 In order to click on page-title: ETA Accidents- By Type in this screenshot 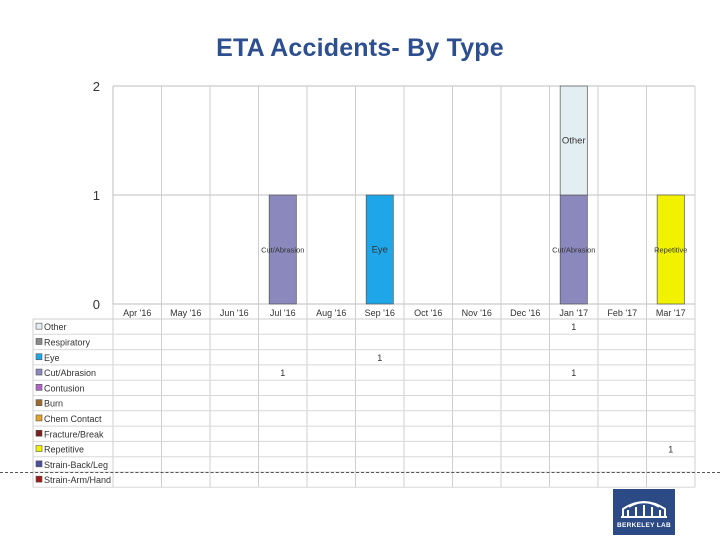, I will do `click(360, 48)`.